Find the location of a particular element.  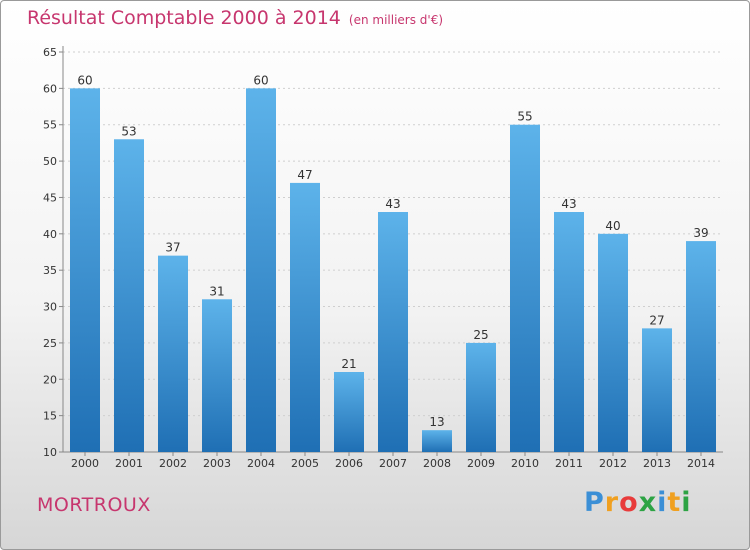

value-label-2003: 31 is located at coordinates (216, 291).